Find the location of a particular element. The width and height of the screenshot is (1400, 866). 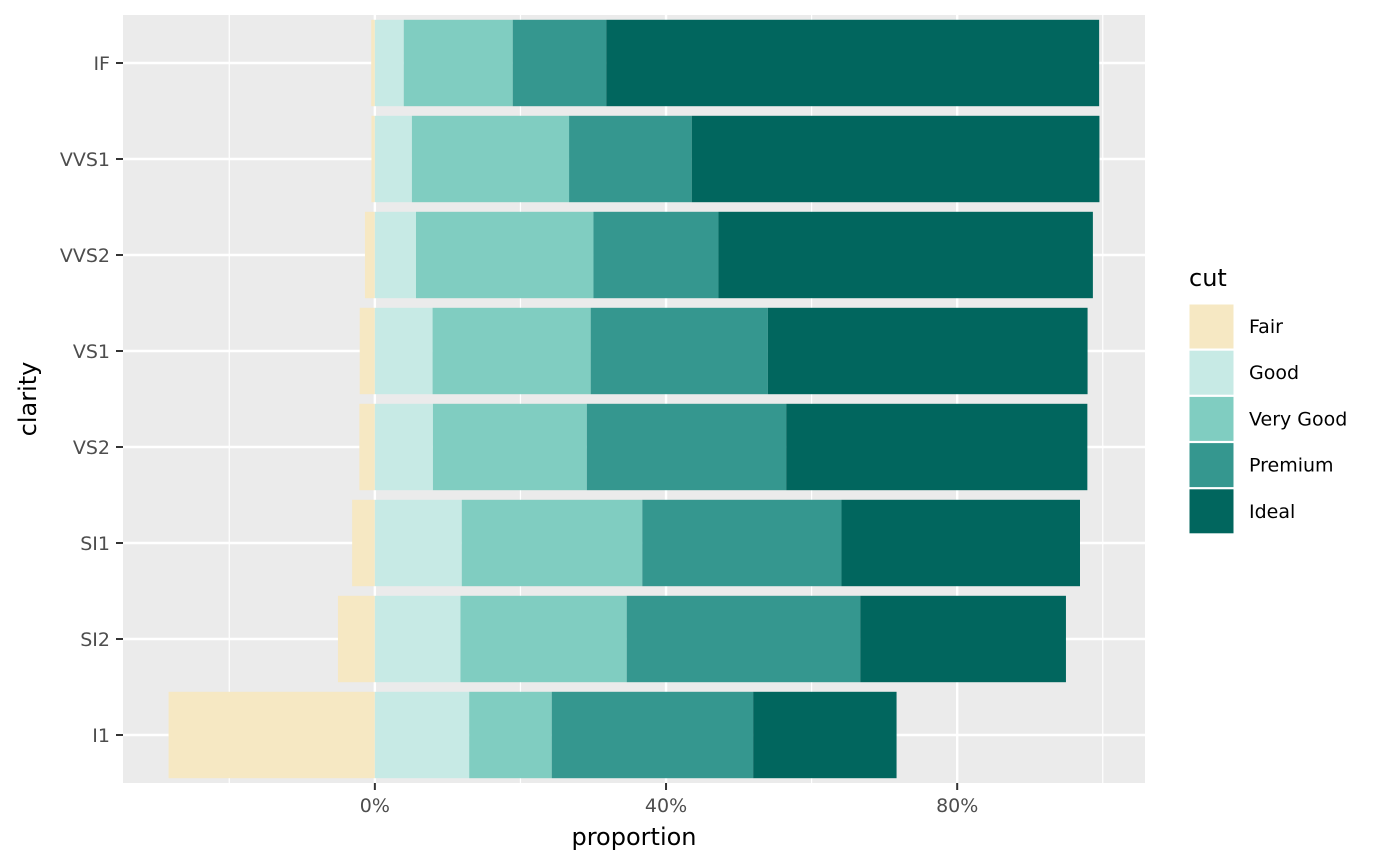

y-tick-label: SI2 is located at coordinates (95, 640).